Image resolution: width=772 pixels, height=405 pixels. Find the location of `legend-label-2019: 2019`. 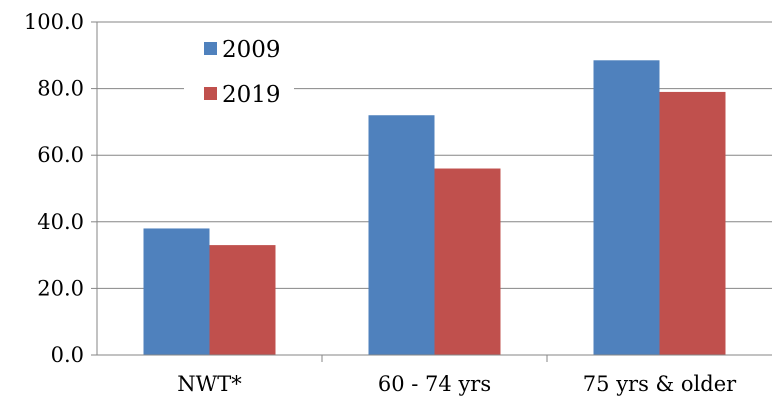

legend-label-2019: 2019 is located at coordinates (251, 95).